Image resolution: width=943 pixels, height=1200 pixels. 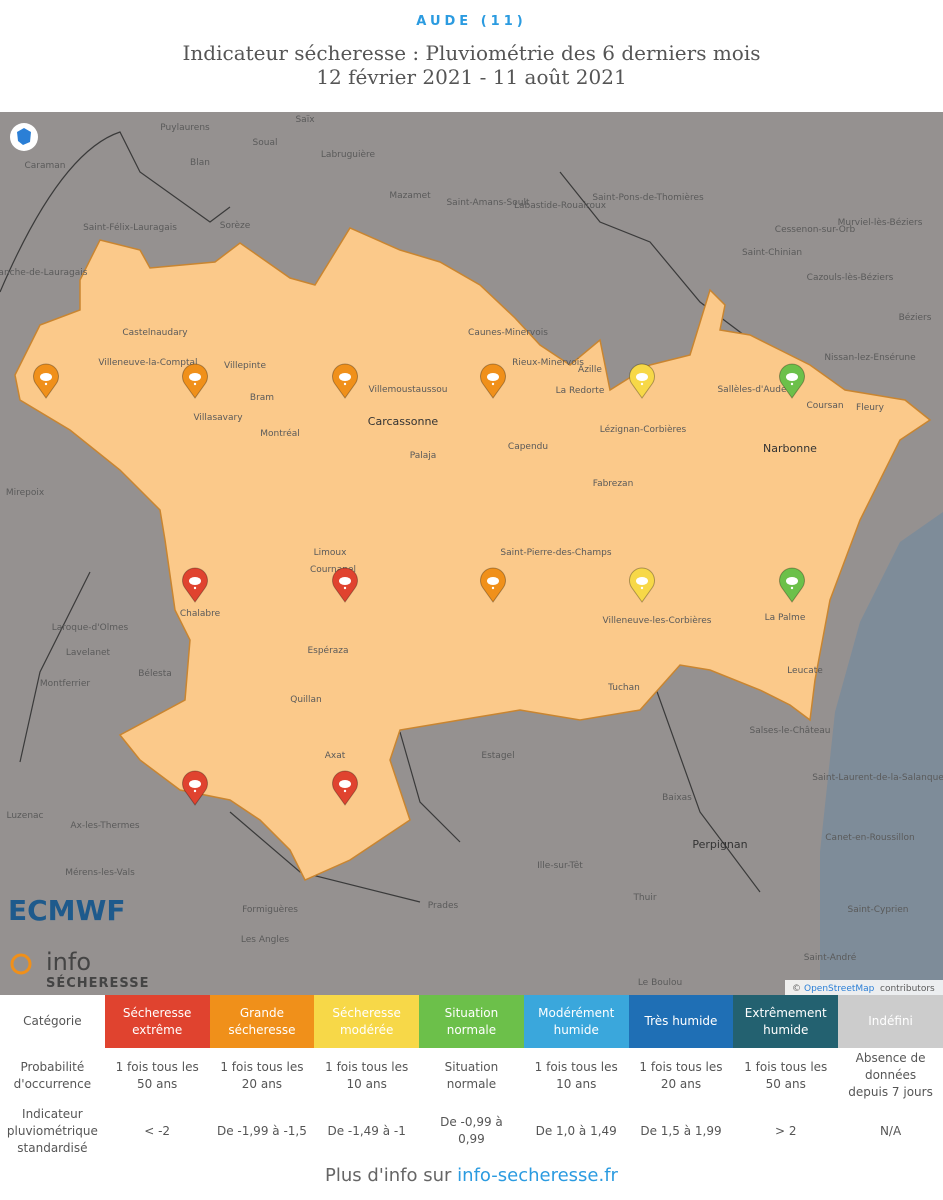 What do you see at coordinates (537, 1175) in the screenshot?
I see `footer-link: info-secheresse.fr` at bounding box center [537, 1175].